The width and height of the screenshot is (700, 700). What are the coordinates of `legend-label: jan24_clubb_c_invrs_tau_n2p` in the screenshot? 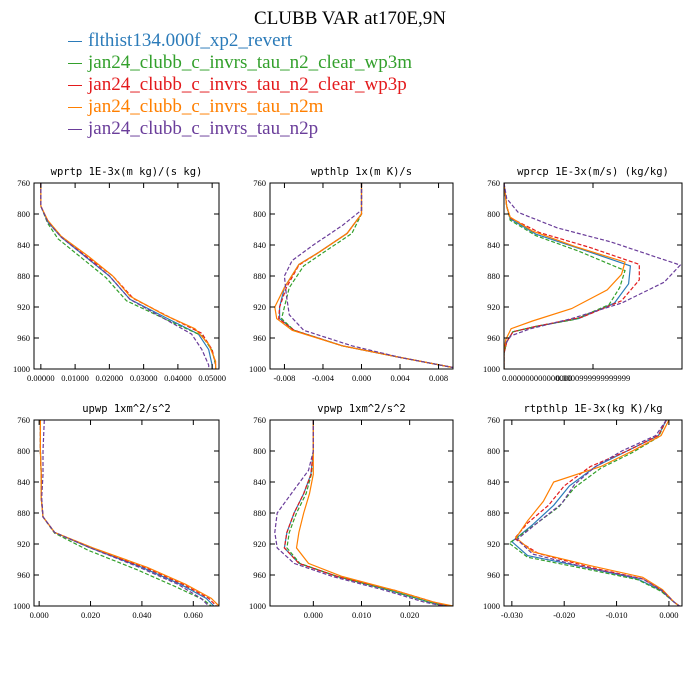 It's located at (203, 128).